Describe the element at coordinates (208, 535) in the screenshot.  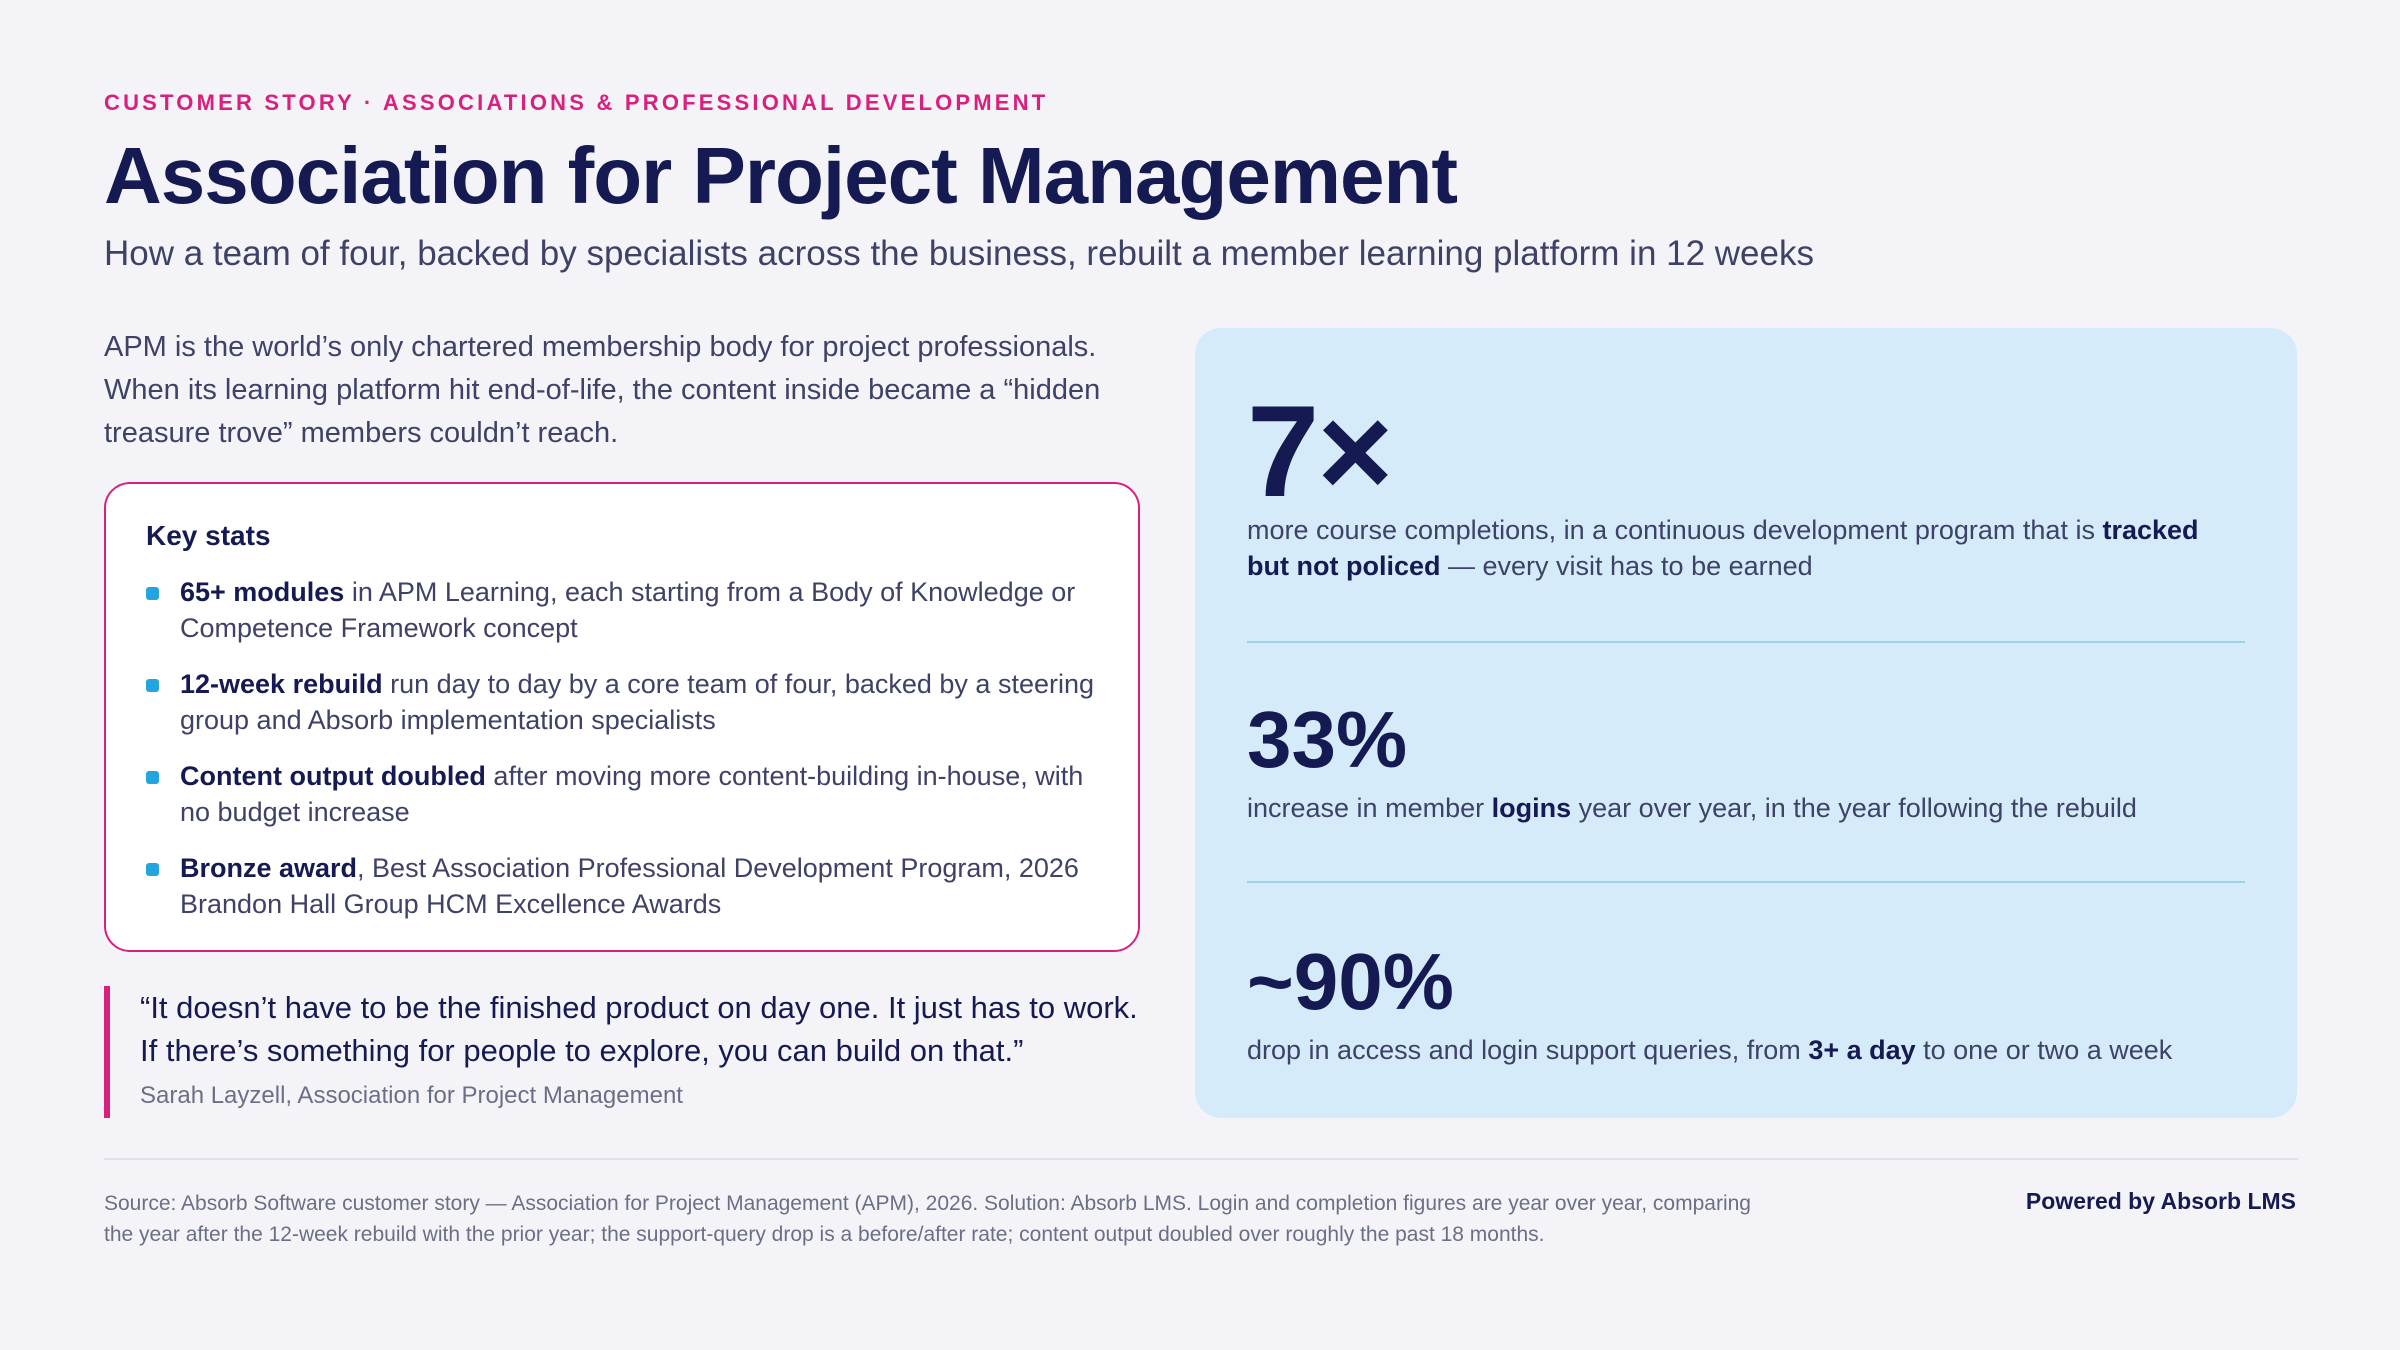
I see `key-stats-heading: Key stats` at that location.